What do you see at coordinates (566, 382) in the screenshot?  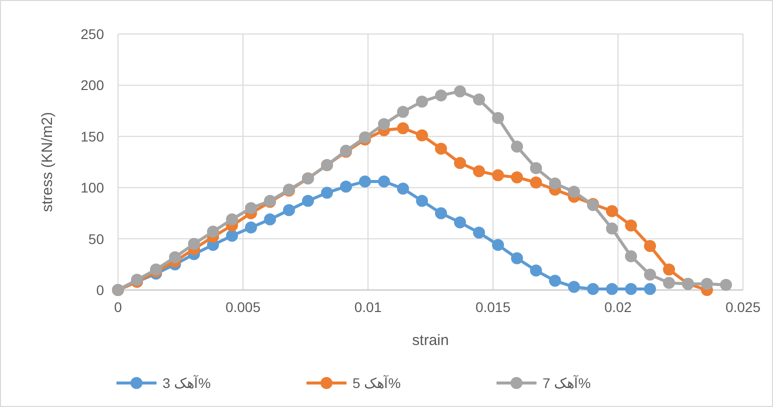 I see `legend-label: آهک 7%` at bounding box center [566, 382].